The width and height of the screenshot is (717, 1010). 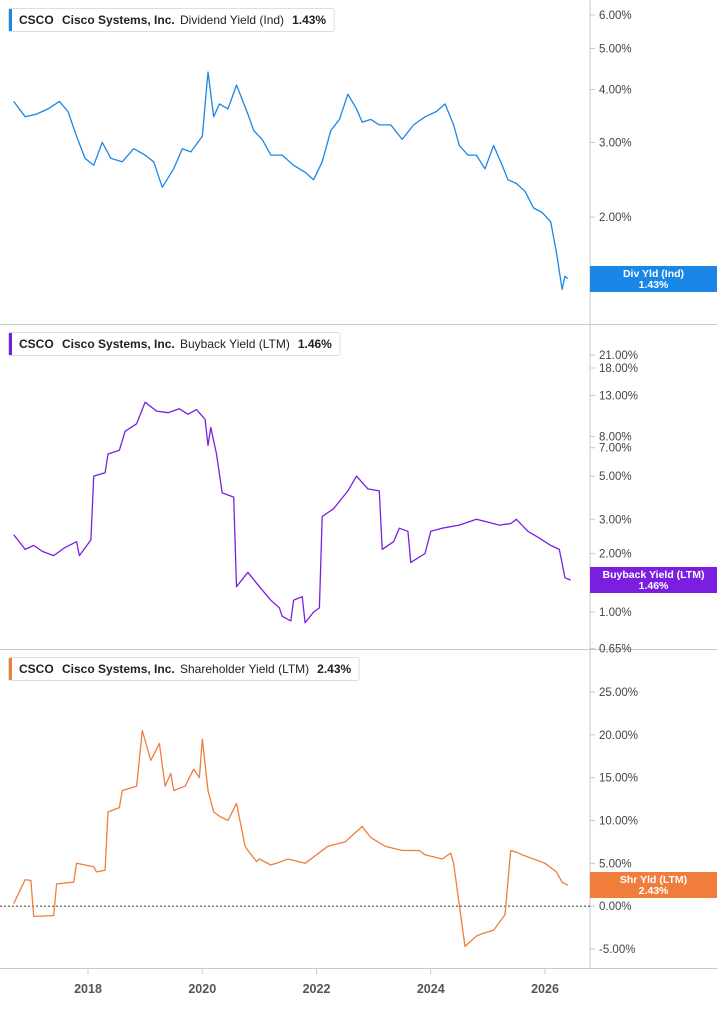 What do you see at coordinates (618, 693) in the screenshot?
I see `y-tick-label: 25.00%` at bounding box center [618, 693].